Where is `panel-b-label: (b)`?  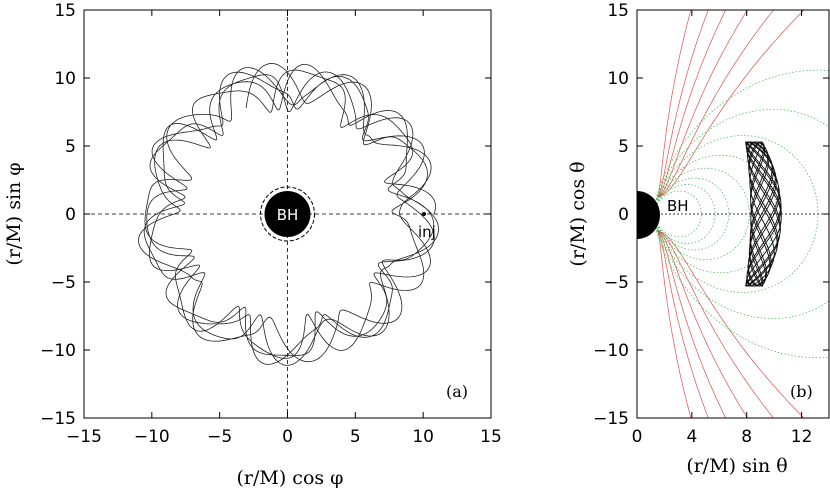 panel-b-label: (b) is located at coordinates (801, 391).